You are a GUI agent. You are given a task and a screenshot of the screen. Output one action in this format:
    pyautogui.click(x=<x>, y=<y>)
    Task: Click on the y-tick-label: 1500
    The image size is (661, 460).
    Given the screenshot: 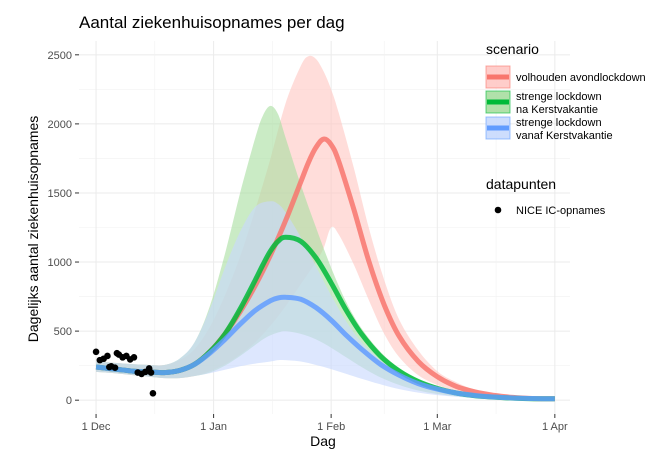 What is the action you would take?
    pyautogui.click(x=60, y=194)
    